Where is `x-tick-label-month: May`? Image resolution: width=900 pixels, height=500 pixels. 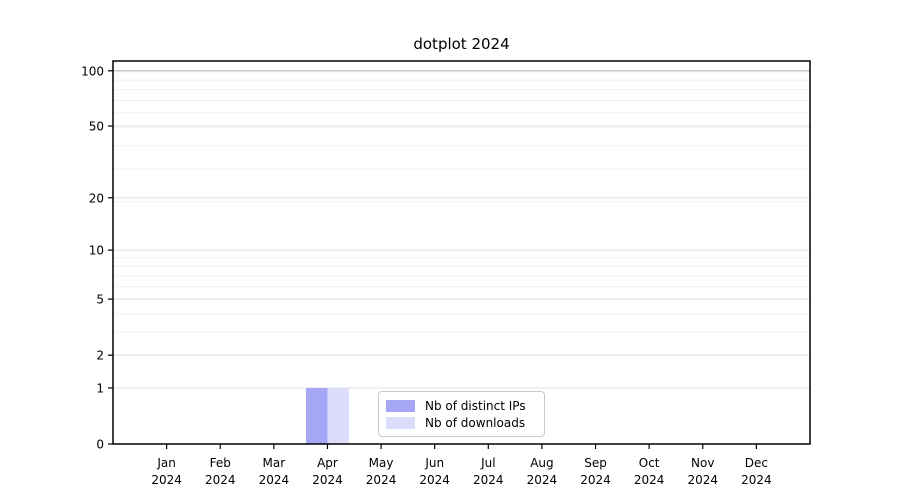
x-tick-label-month: May is located at coordinates (381, 463).